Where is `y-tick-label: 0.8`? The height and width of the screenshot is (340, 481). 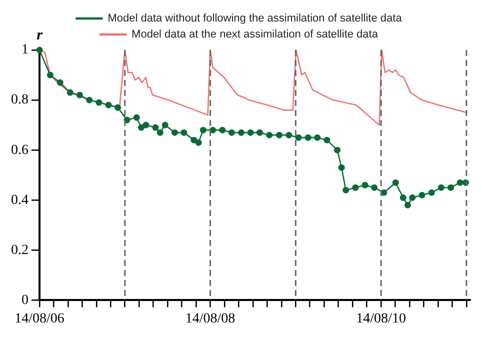 y-tick-label: 0.8 is located at coordinates (19, 100).